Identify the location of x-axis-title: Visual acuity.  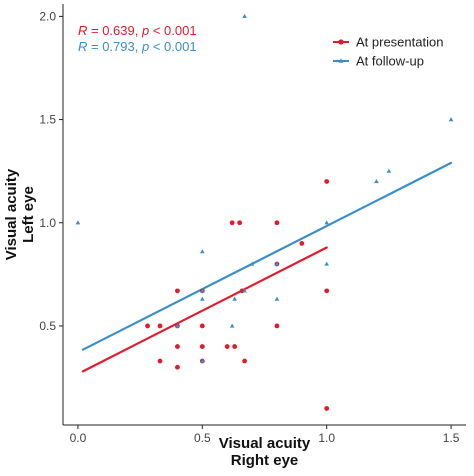
(265, 443).